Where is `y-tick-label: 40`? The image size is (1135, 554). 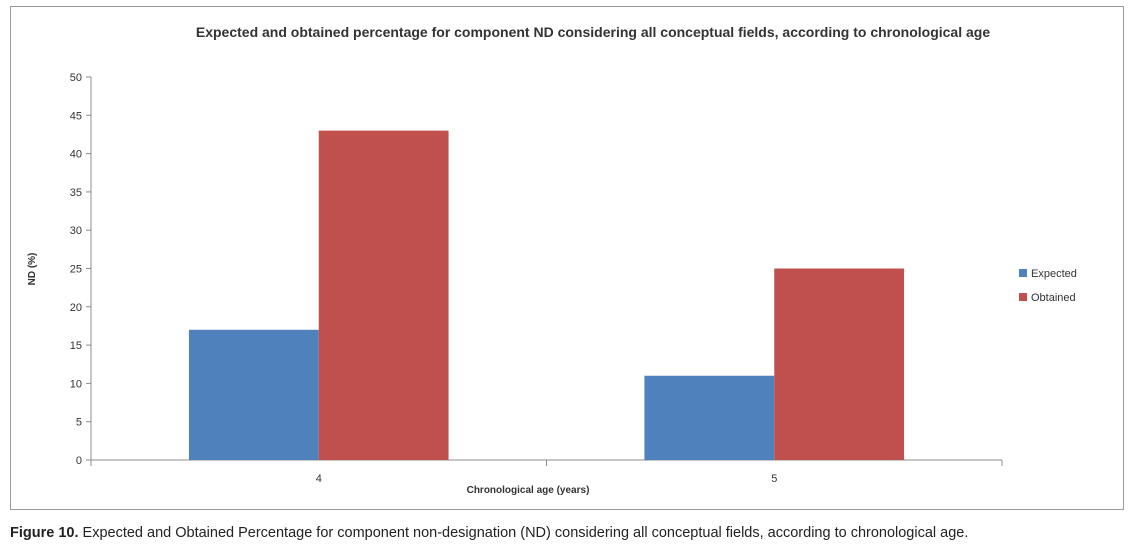 y-tick-label: 40 is located at coordinates (76, 155).